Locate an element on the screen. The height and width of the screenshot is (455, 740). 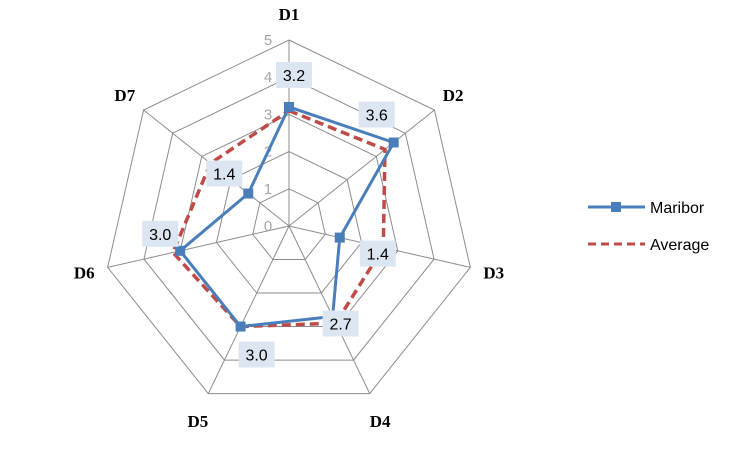
axis-label-d1: D1 is located at coordinates (289, 14).